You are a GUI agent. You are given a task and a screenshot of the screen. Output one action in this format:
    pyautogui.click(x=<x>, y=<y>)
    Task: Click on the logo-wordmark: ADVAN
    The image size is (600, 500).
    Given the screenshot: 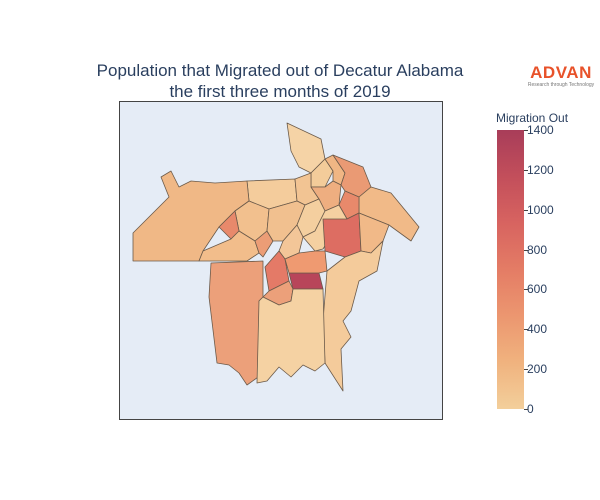 What is the action you would take?
    pyautogui.click(x=561, y=72)
    